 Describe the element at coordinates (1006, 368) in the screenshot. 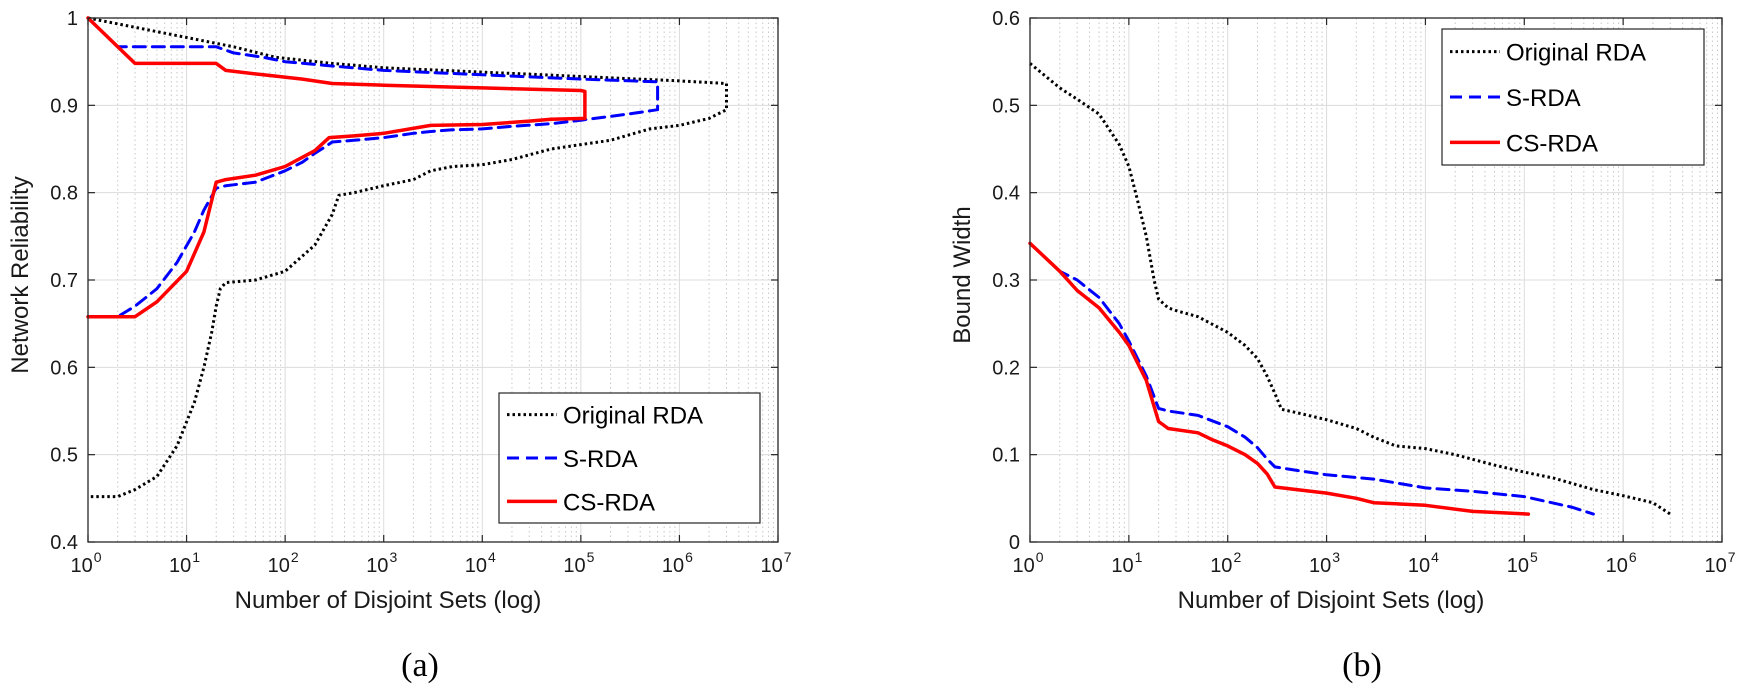

I see `y-tick-label: 0.2` at that location.